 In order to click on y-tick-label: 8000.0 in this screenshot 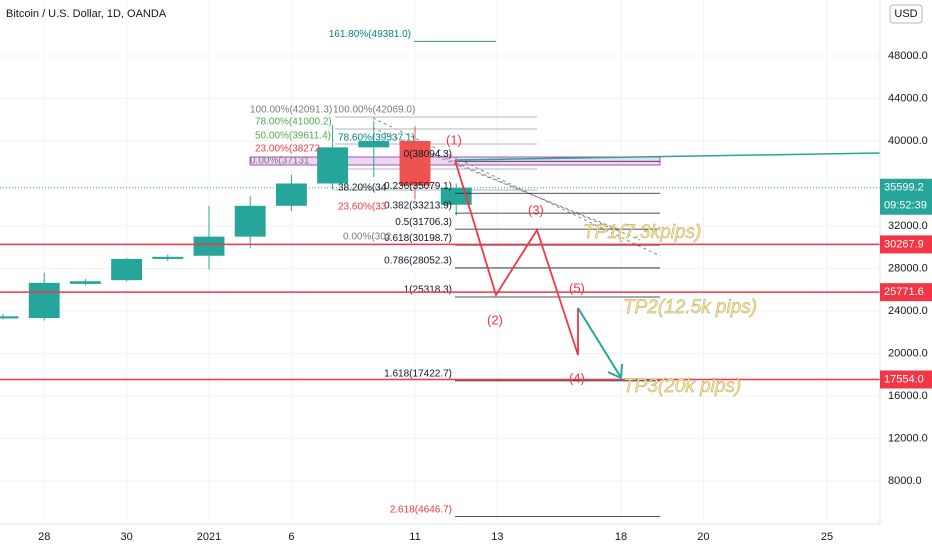, I will do `click(905, 481)`.